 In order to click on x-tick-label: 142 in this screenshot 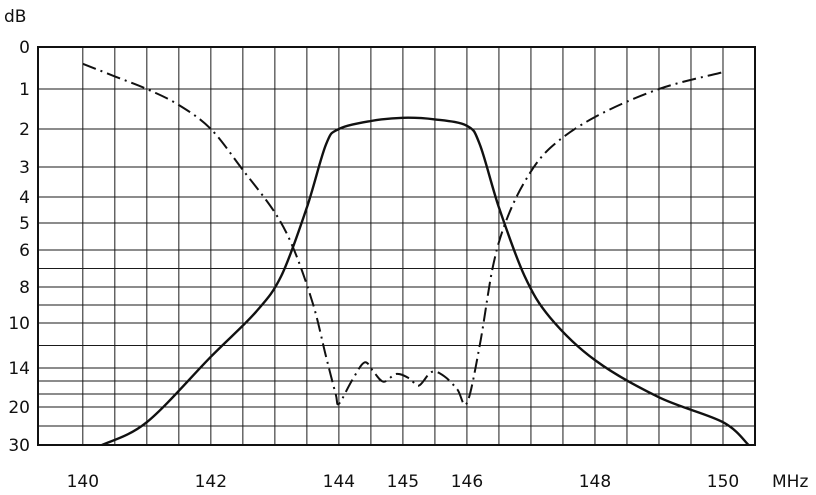, I will do `click(211, 482)`.